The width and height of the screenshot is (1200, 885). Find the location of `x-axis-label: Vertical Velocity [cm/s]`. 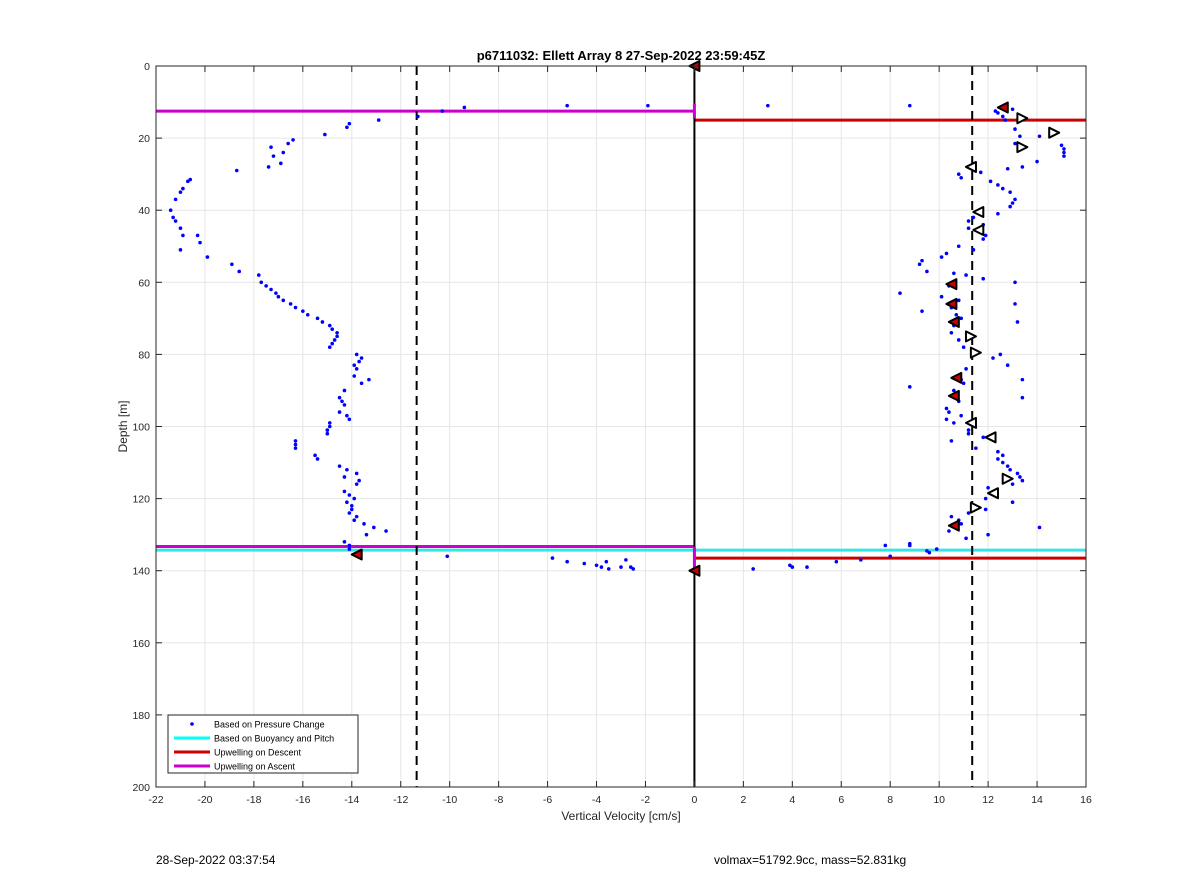

x-axis-label: Vertical Velocity [cm/s] is located at coordinates (620, 816).